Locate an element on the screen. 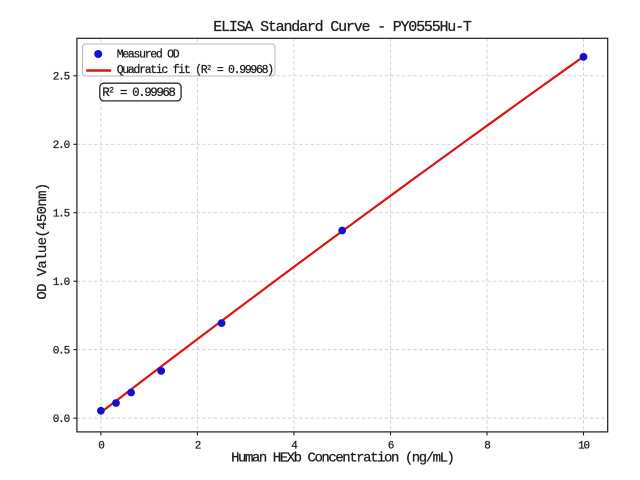 The width and height of the screenshot is (640, 480). svg-text: 1.5 is located at coordinates (61, 215).